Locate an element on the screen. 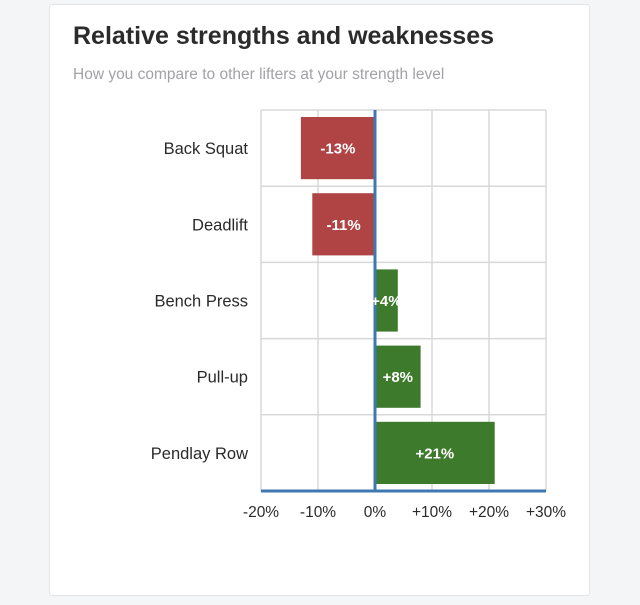 The width and height of the screenshot is (640, 605). bar-value-label: +8% is located at coordinates (398, 377).